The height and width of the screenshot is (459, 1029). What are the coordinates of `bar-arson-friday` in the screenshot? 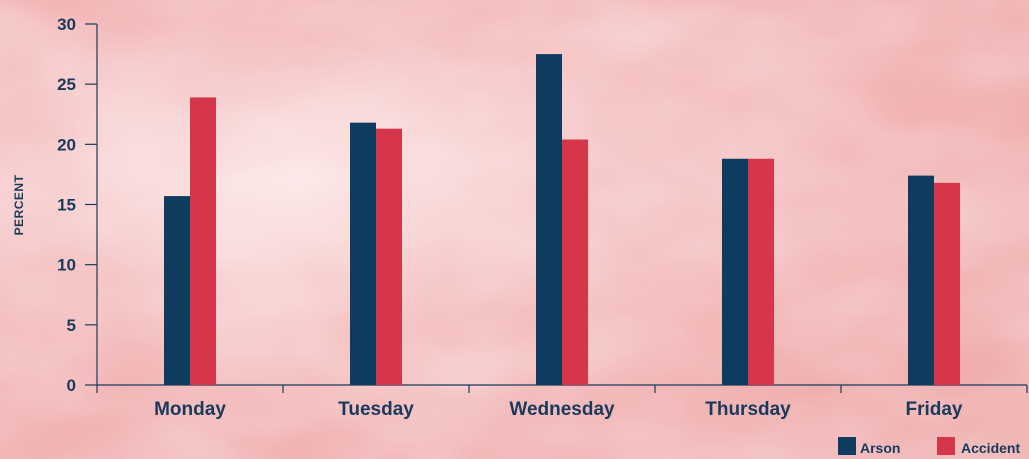 It's located at (921, 280).